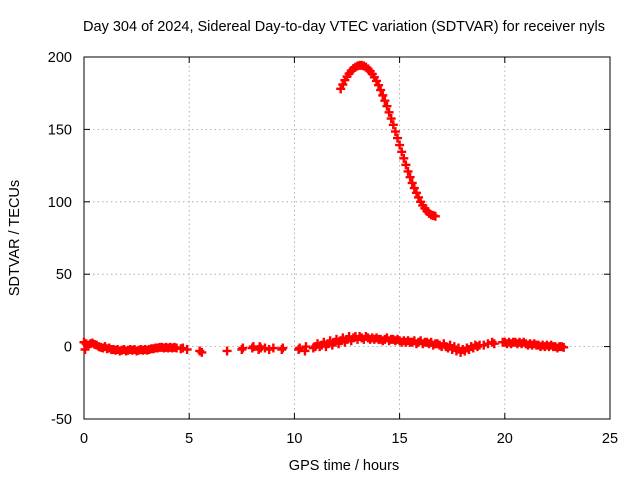  What do you see at coordinates (60, 58) in the screenshot?
I see `y-tick-label: 200` at bounding box center [60, 58].